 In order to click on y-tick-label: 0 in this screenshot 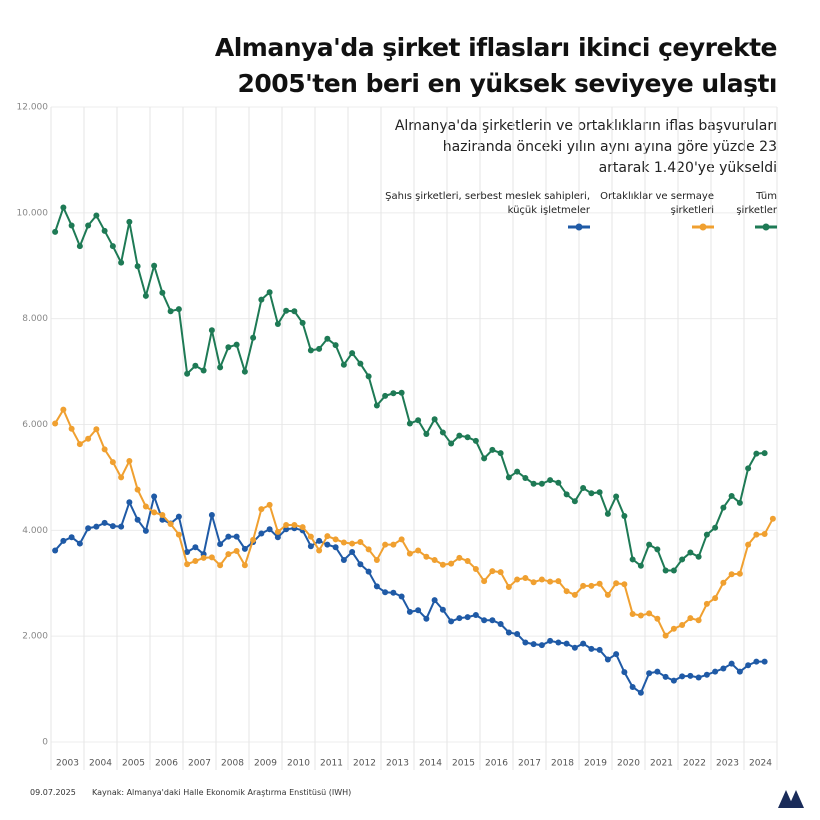, I will do `click(45, 743)`.